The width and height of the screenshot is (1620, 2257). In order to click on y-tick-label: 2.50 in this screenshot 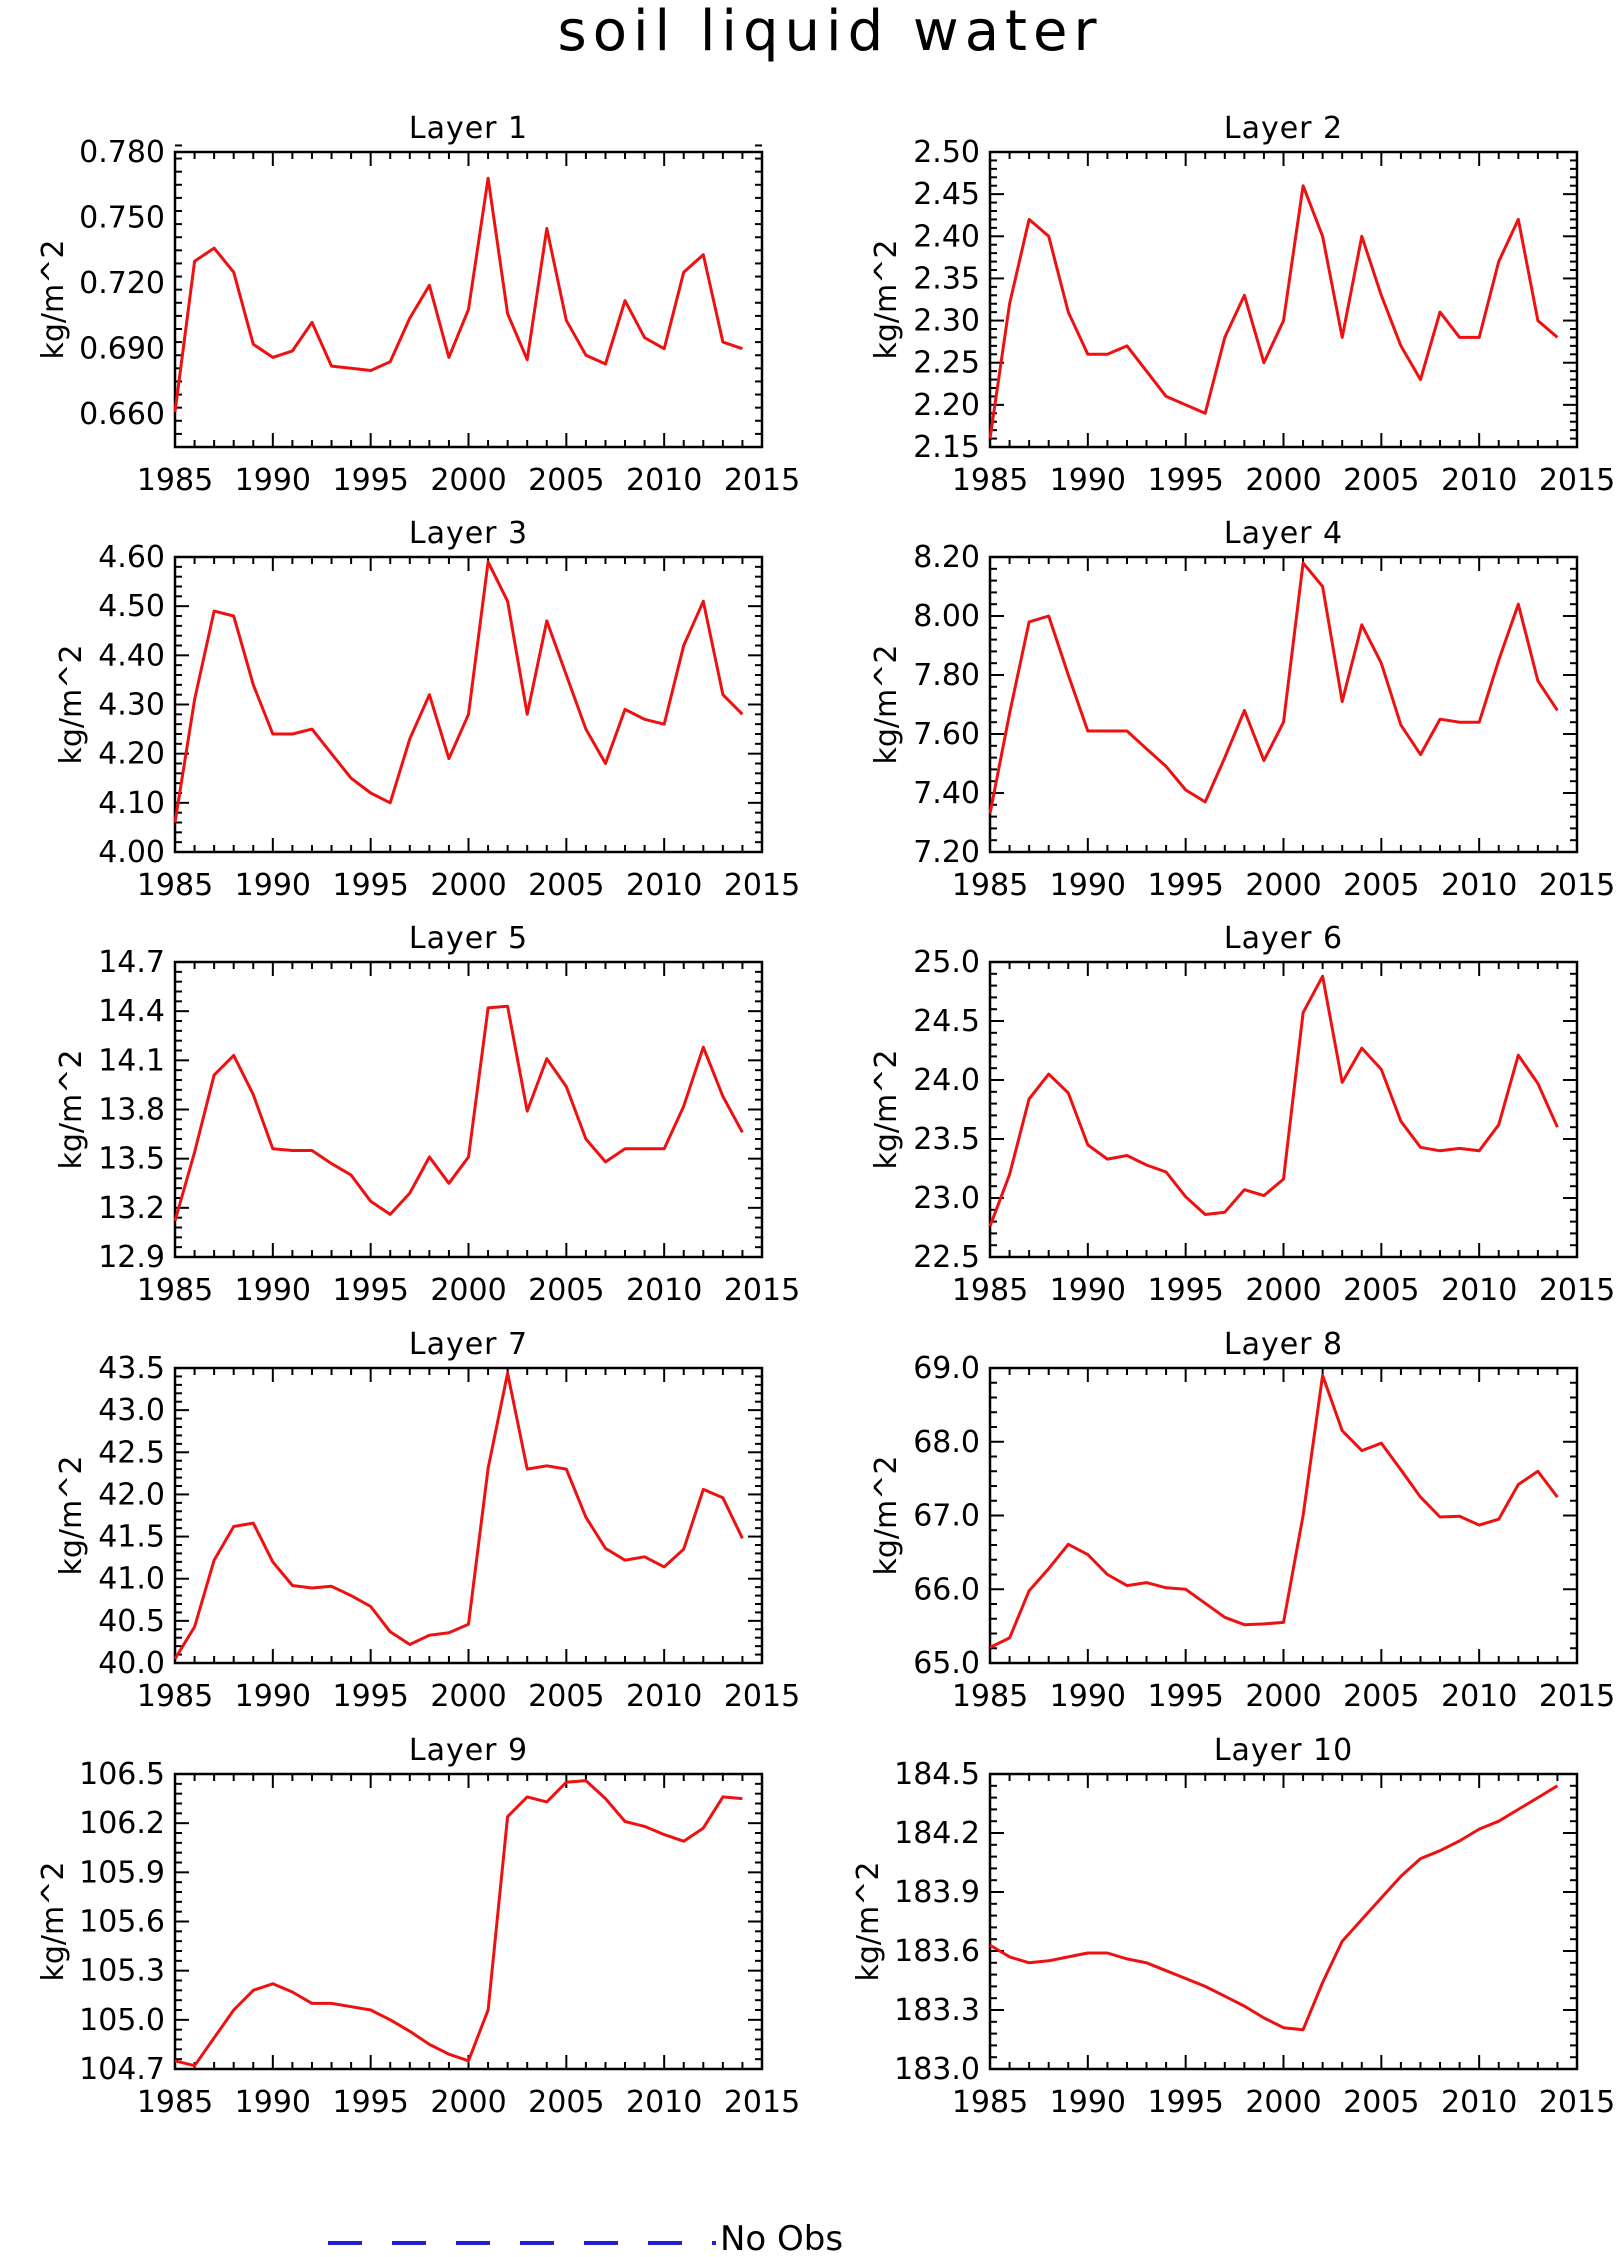, I will do `click(946, 152)`.